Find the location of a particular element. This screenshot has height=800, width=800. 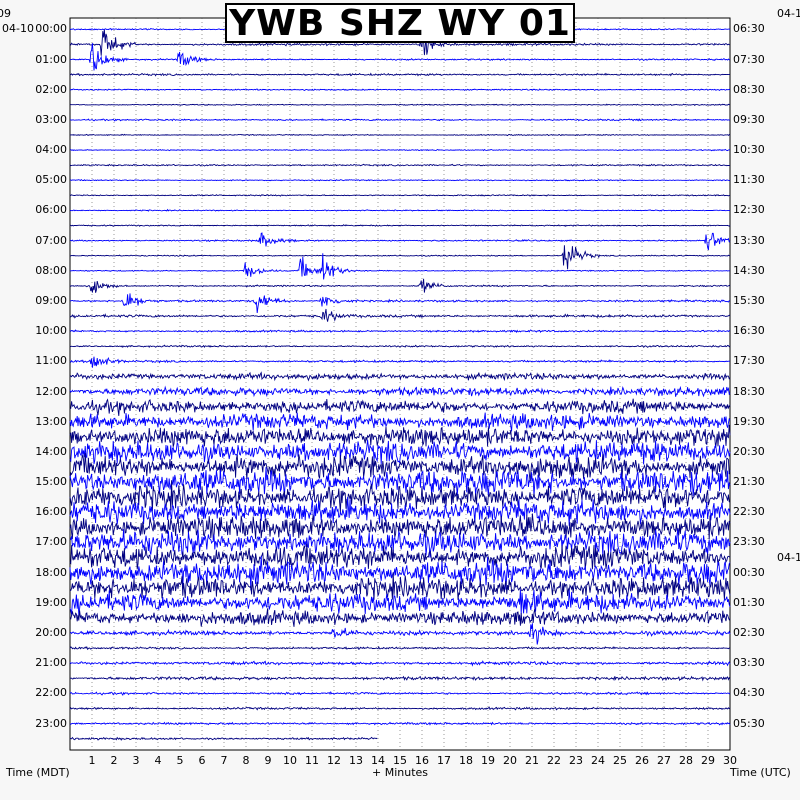

left-hour-label: 07:00 is located at coordinates (51, 240).